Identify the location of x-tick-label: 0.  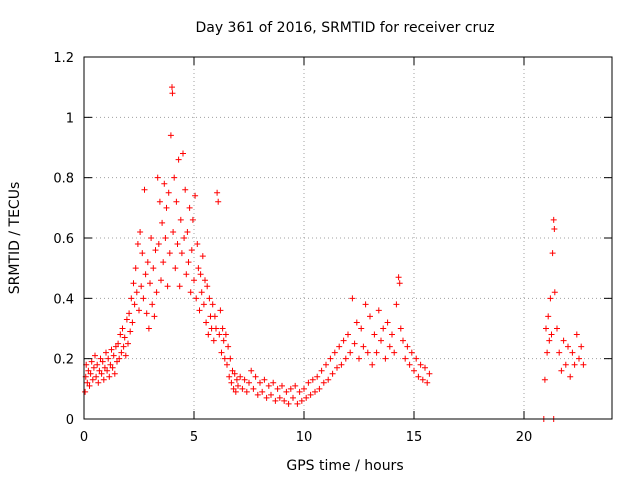
(84, 437).